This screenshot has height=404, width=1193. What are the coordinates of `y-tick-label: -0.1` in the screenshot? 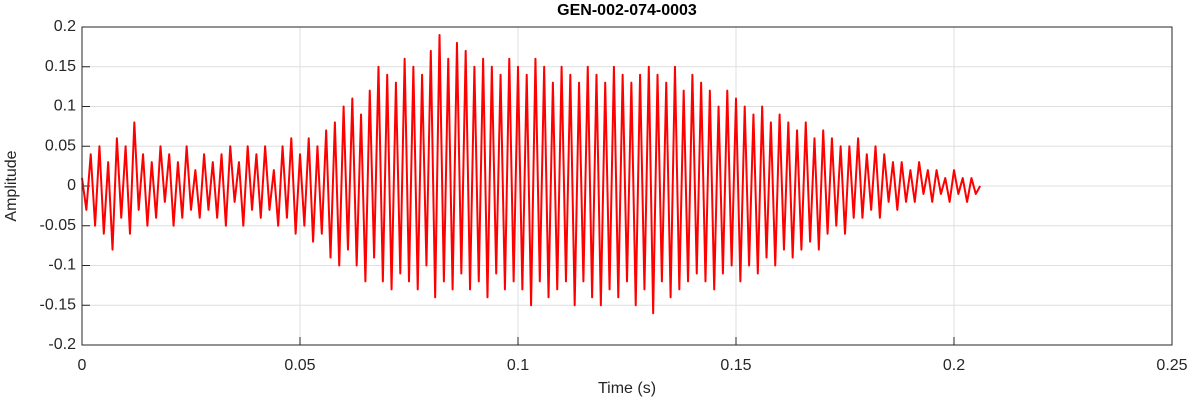 It's located at (62, 265).